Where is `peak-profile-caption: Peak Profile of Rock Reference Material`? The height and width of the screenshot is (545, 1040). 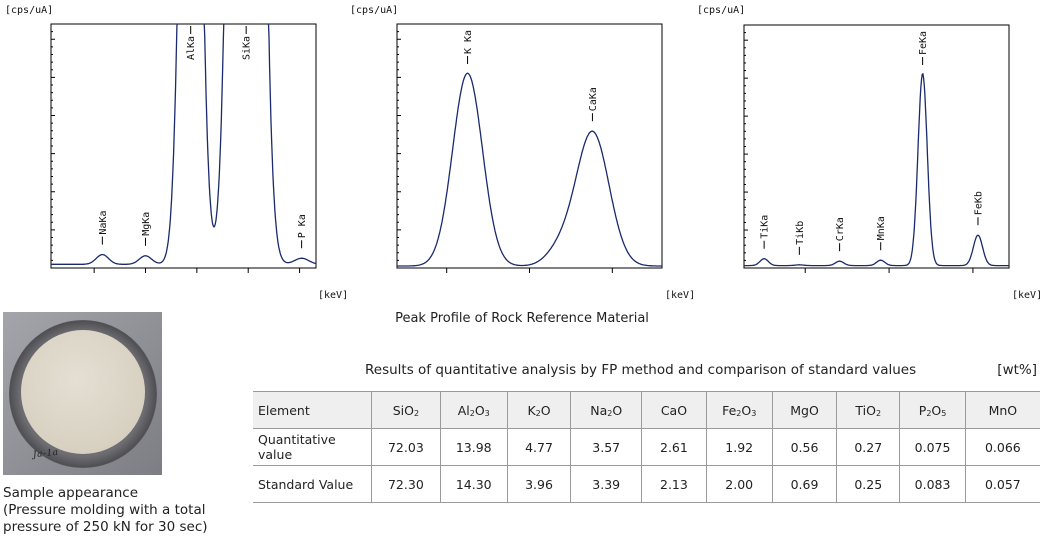 peak-profile-caption: Peak Profile of Rock Reference Material is located at coordinates (522, 318).